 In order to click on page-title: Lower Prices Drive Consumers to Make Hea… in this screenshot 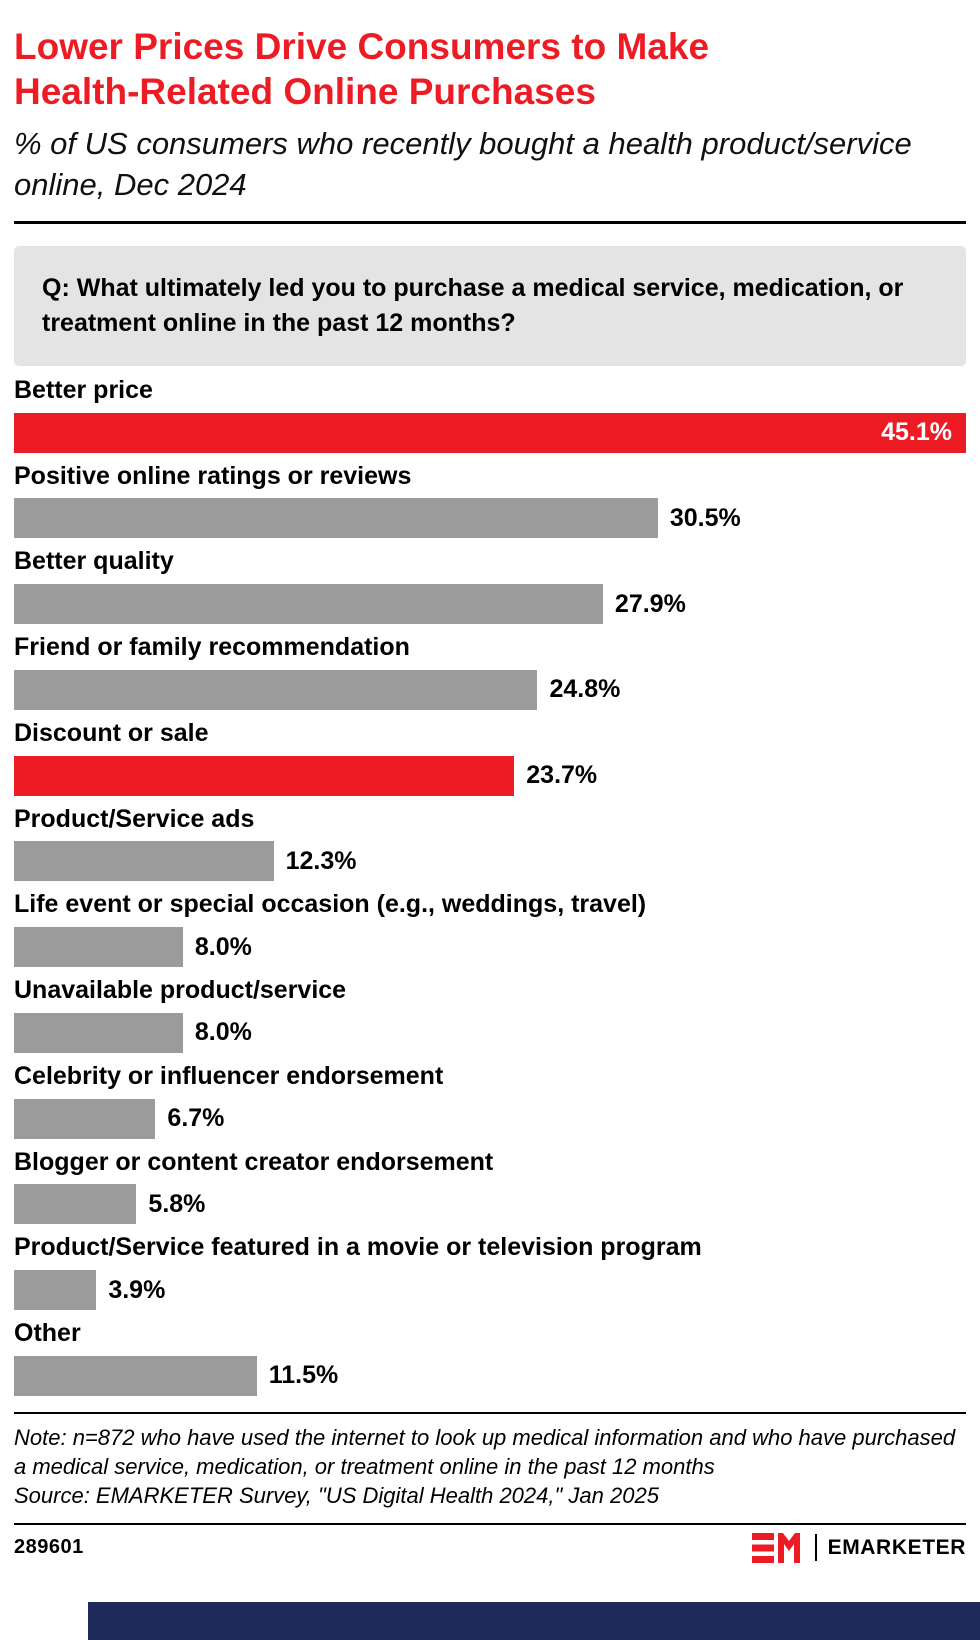, I will do `click(490, 69)`.